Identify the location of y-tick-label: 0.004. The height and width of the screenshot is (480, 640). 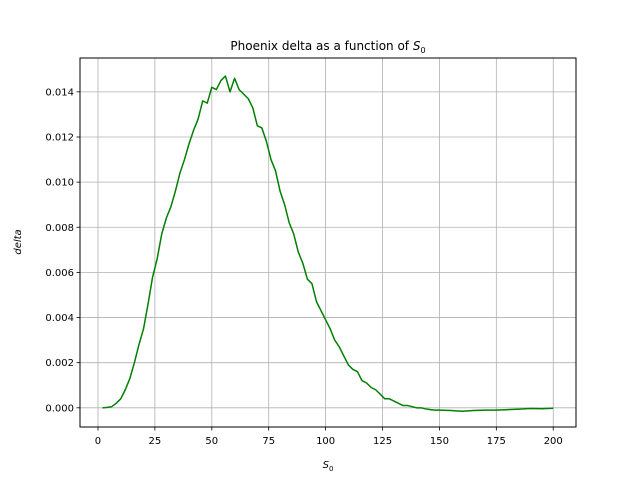
(59, 318).